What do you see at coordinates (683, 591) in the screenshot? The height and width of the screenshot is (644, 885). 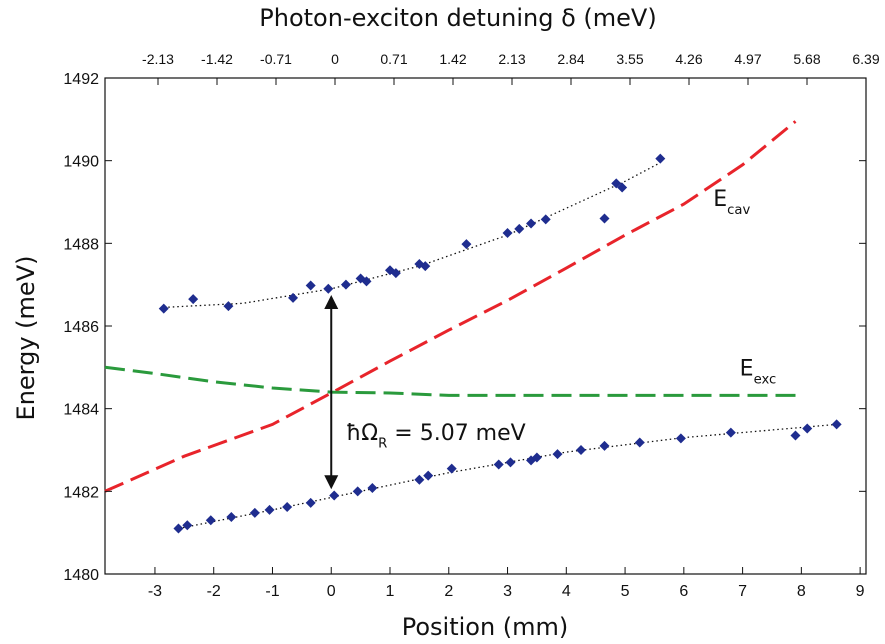 I see `x-tick-label: 6` at bounding box center [683, 591].